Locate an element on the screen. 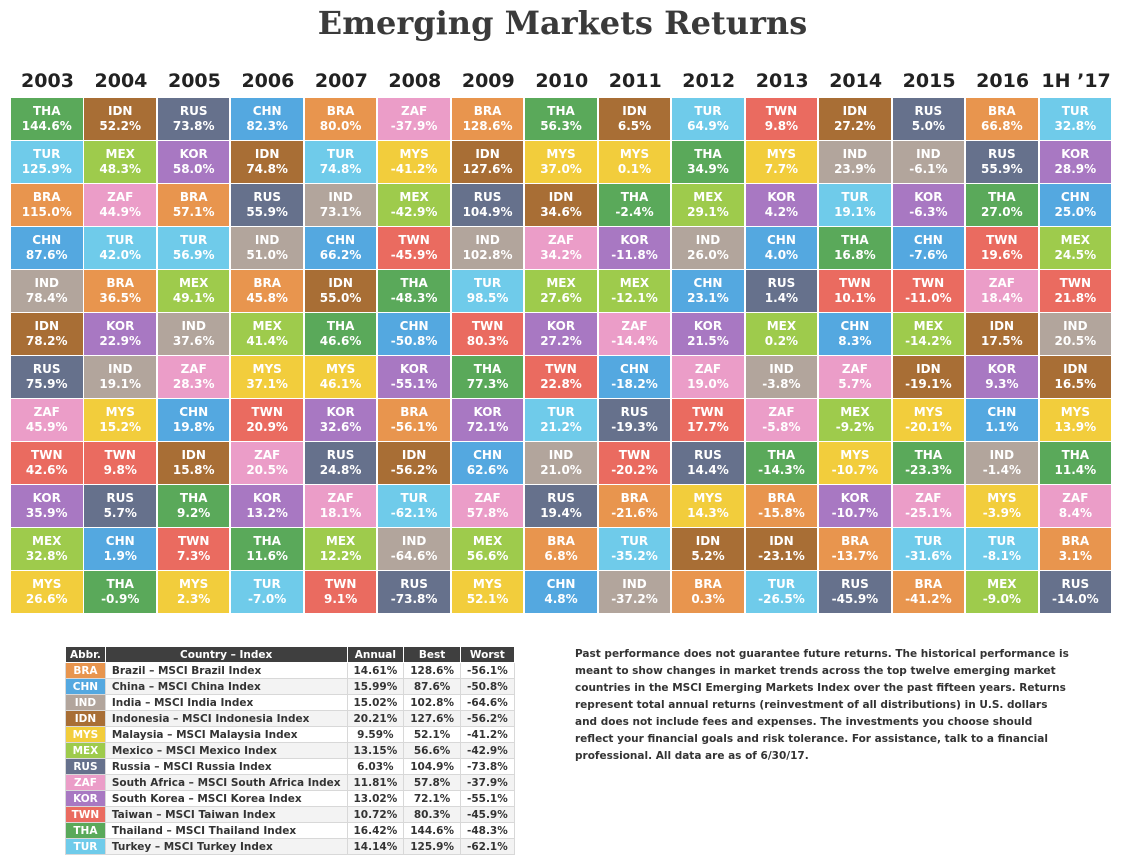 This screenshot has width=1125, height=865. legend-annual: 13.15% is located at coordinates (375, 750).